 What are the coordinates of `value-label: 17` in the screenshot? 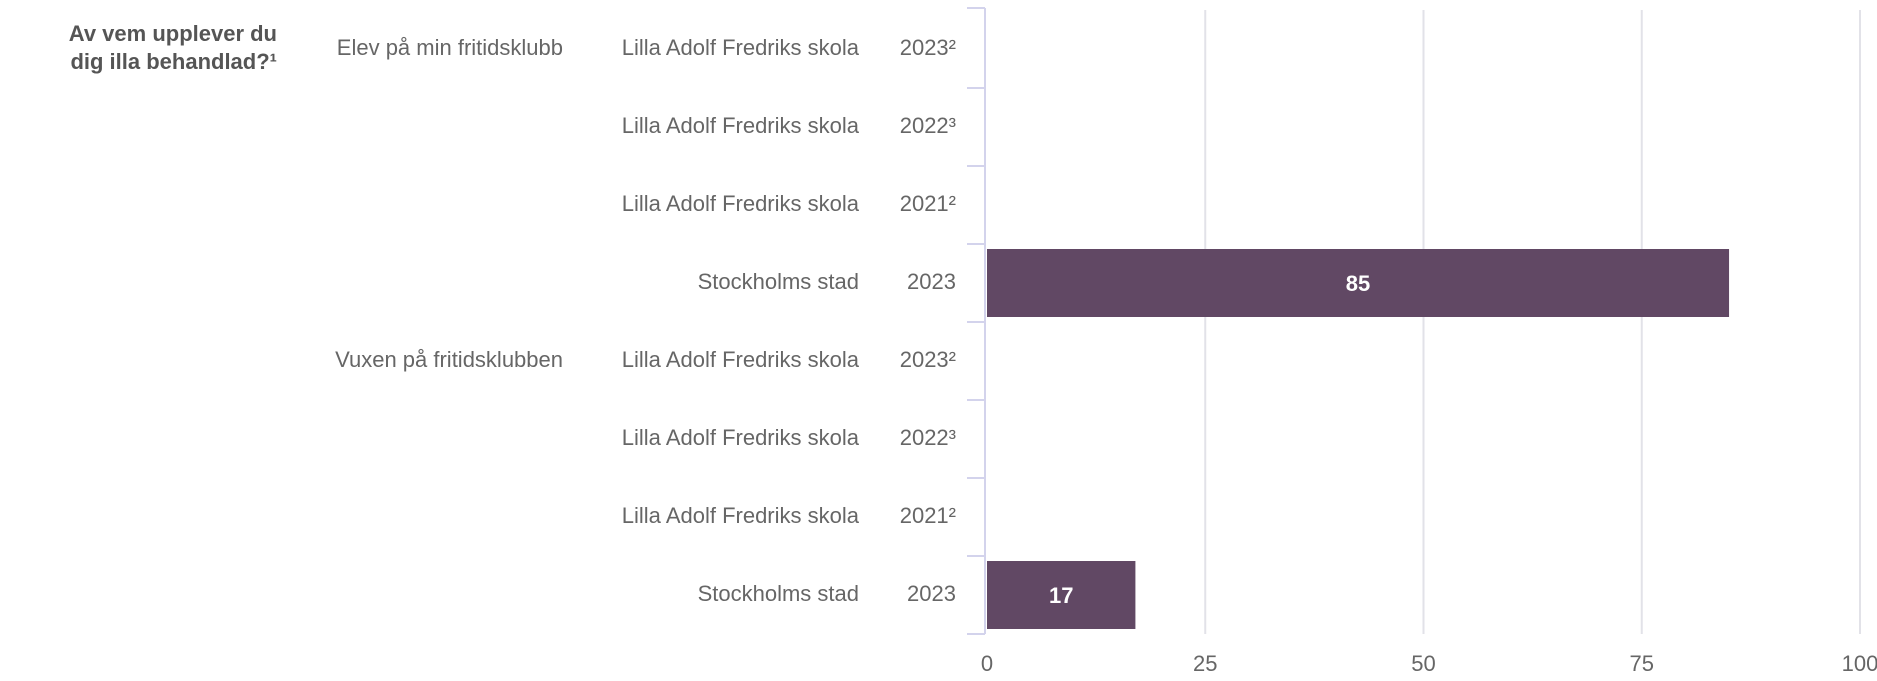 It's located at (1061, 595).